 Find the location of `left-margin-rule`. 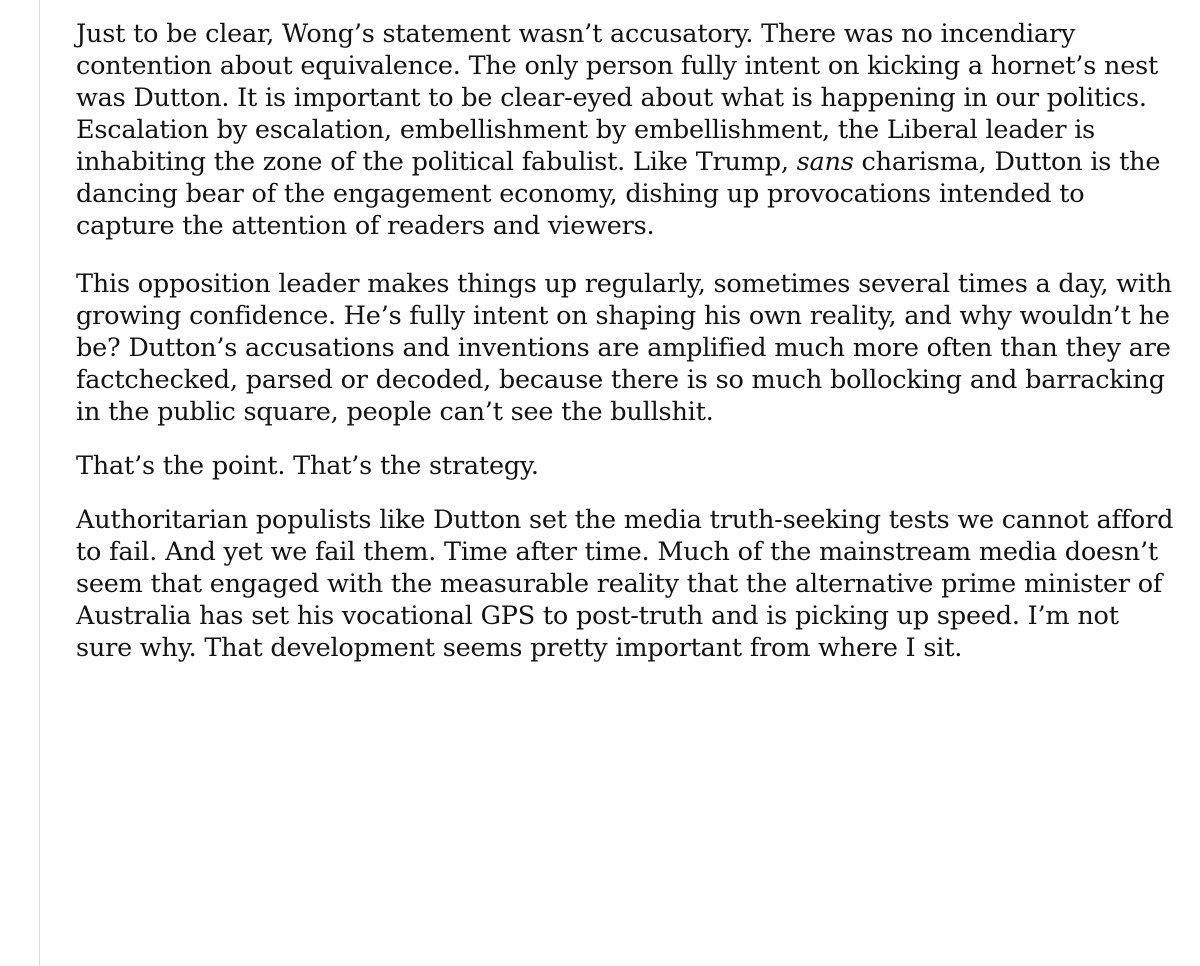

left-margin-rule is located at coordinates (39, 483).